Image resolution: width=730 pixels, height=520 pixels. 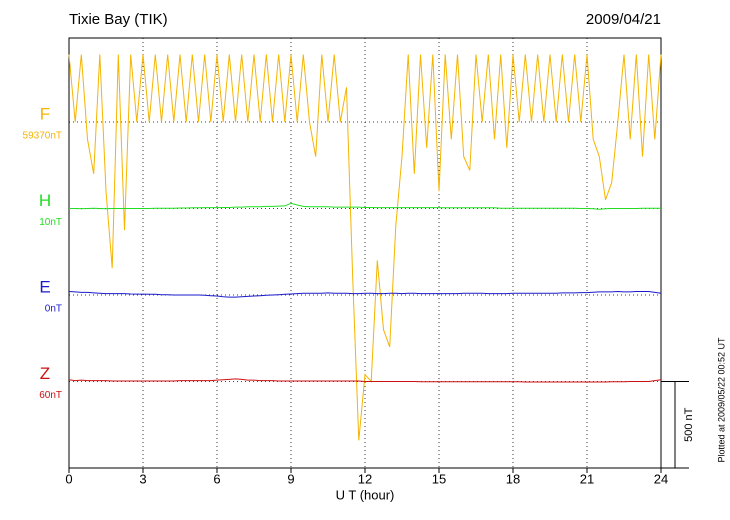 I want to click on series-baseline-label: 59370nT, so click(x=42, y=136).